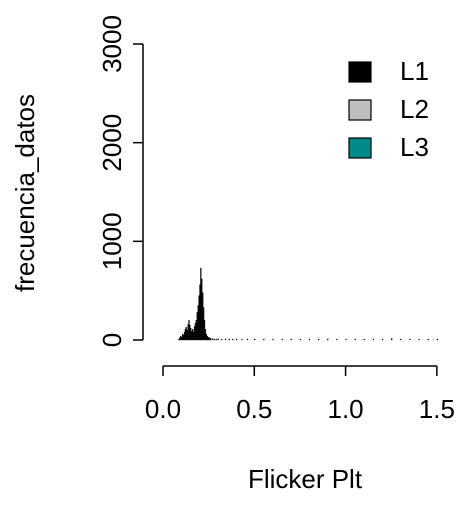  What do you see at coordinates (25, 193) in the screenshot?
I see `y-axis-title: frecuencia_datos` at bounding box center [25, 193].